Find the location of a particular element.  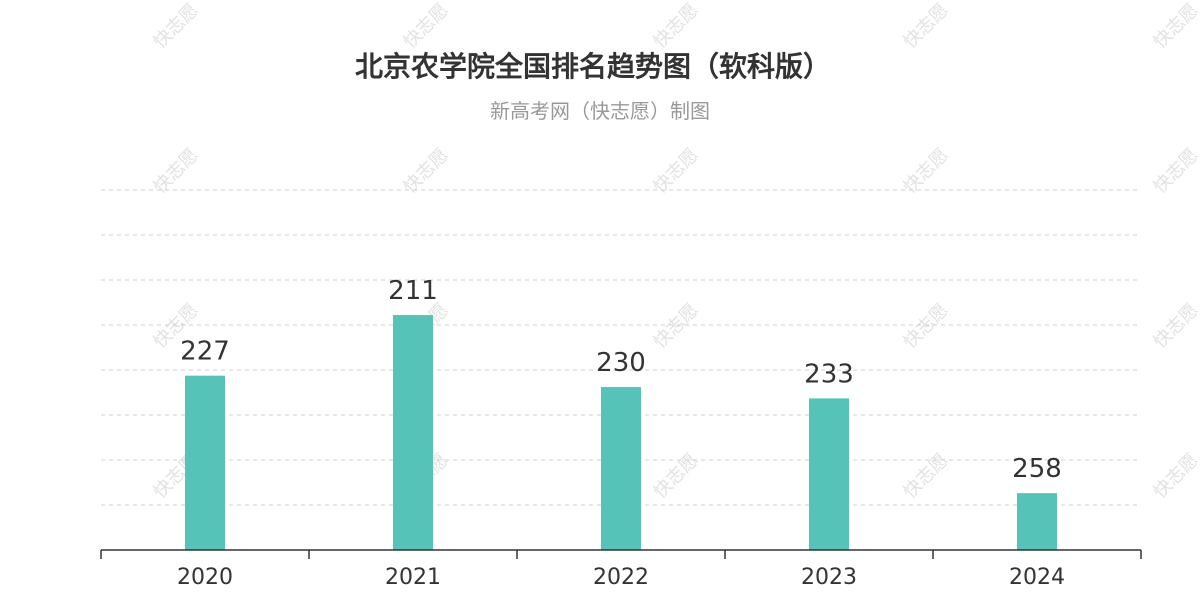

x-tick-label: 2020 is located at coordinates (205, 577).